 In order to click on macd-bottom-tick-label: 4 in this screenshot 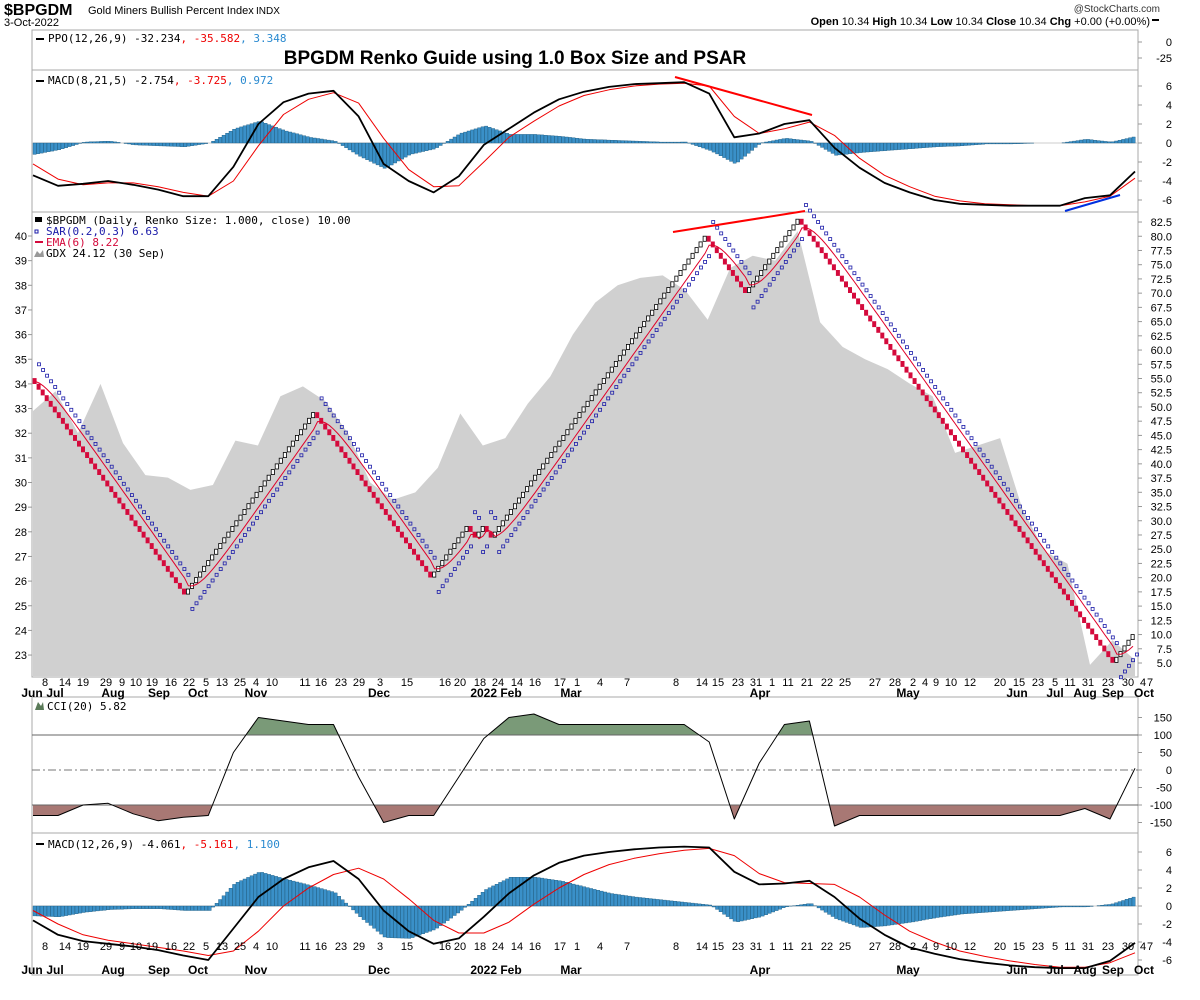, I will do `click(1169, 871)`.